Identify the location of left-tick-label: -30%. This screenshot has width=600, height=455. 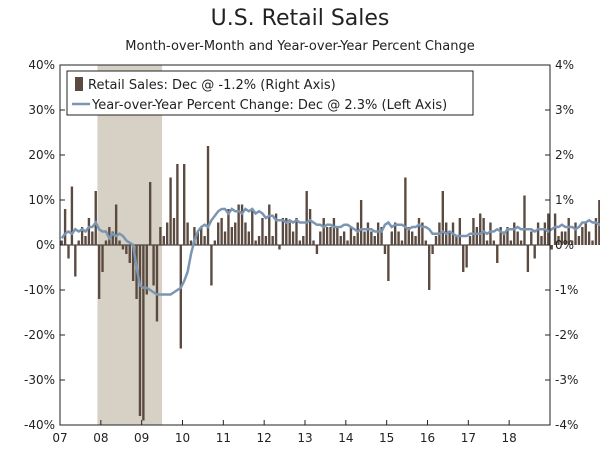
(39, 380).